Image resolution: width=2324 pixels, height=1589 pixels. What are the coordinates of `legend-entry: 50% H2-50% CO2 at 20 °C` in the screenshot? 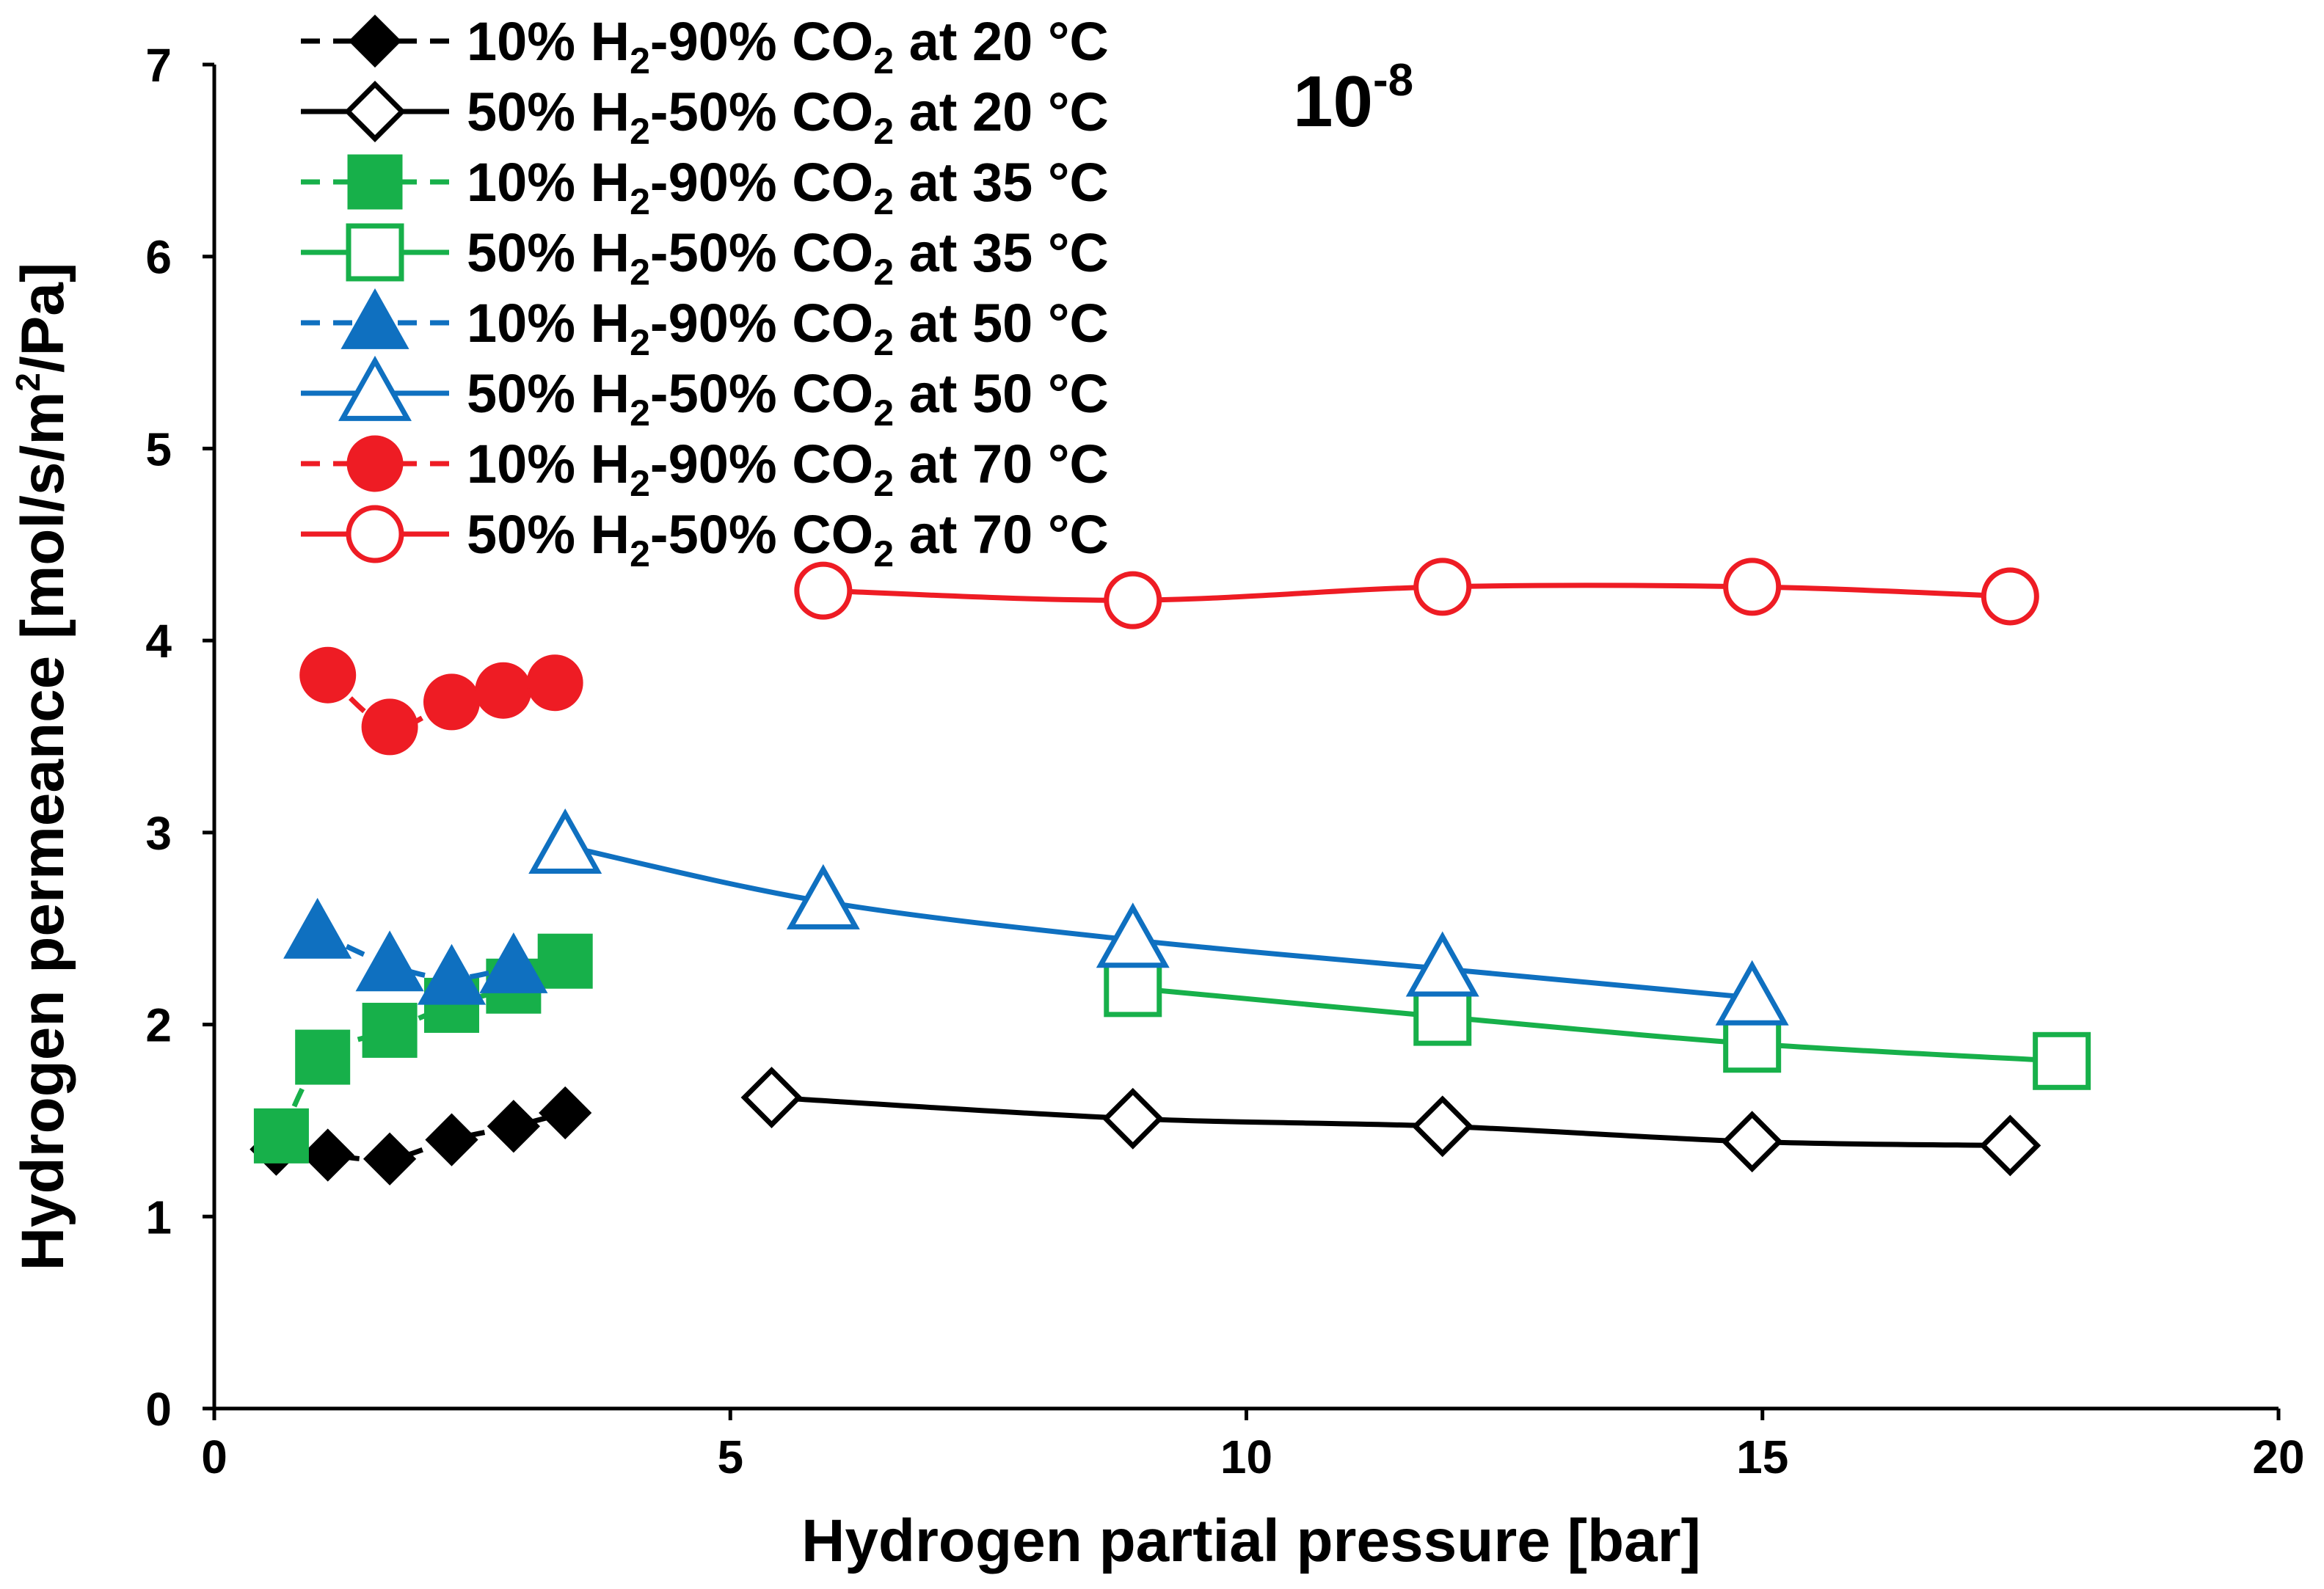 It's located at (705, 117).